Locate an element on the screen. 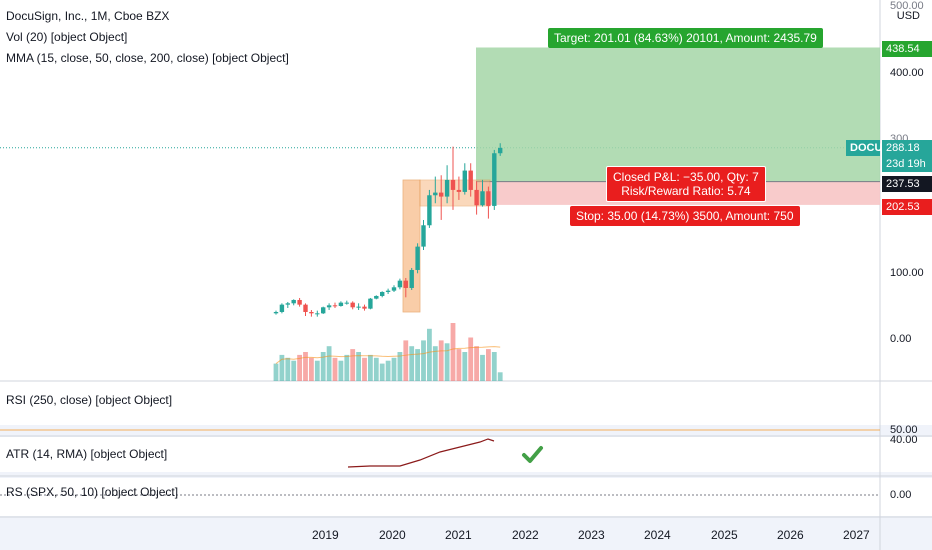 The image size is (932, 550). year-label: 2023 is located at coordinates (591, 535).